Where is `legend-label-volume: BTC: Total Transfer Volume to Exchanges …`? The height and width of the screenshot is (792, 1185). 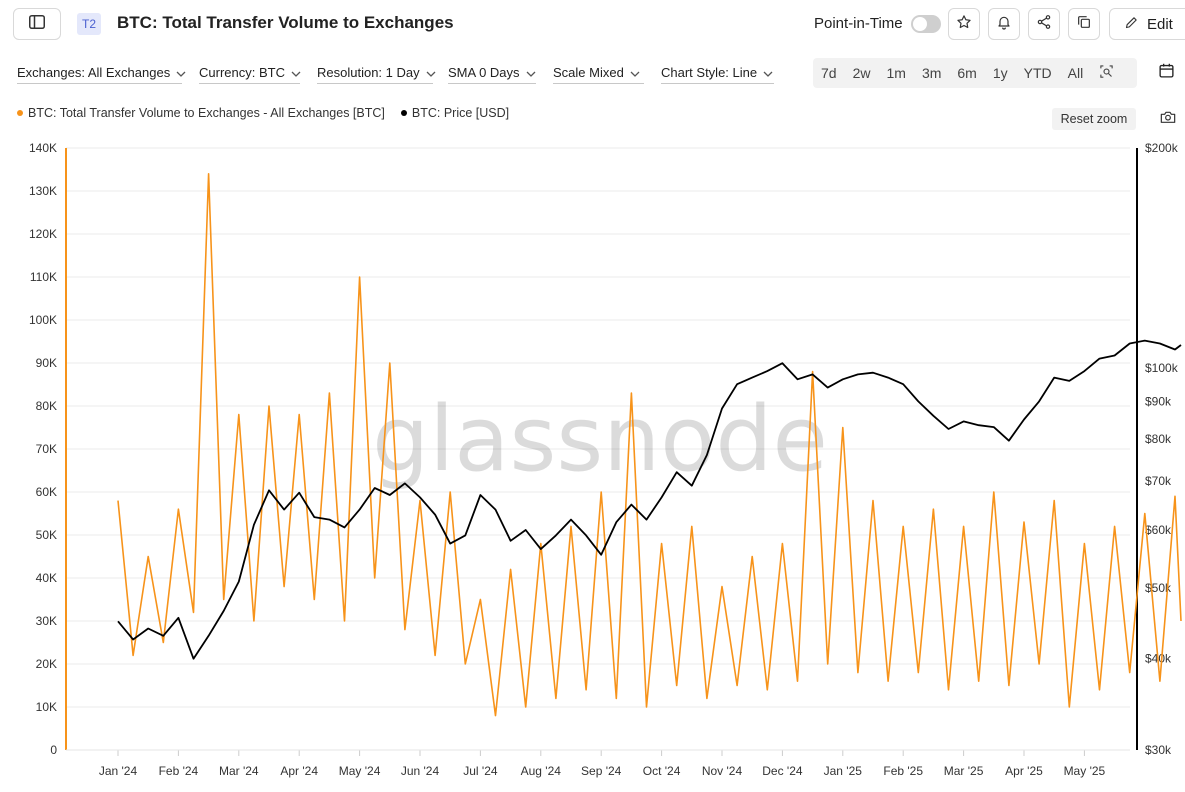
legend-label-volume: BTC: Total Transfer Volume to Exchanges … is located at coordinates (206, 113).